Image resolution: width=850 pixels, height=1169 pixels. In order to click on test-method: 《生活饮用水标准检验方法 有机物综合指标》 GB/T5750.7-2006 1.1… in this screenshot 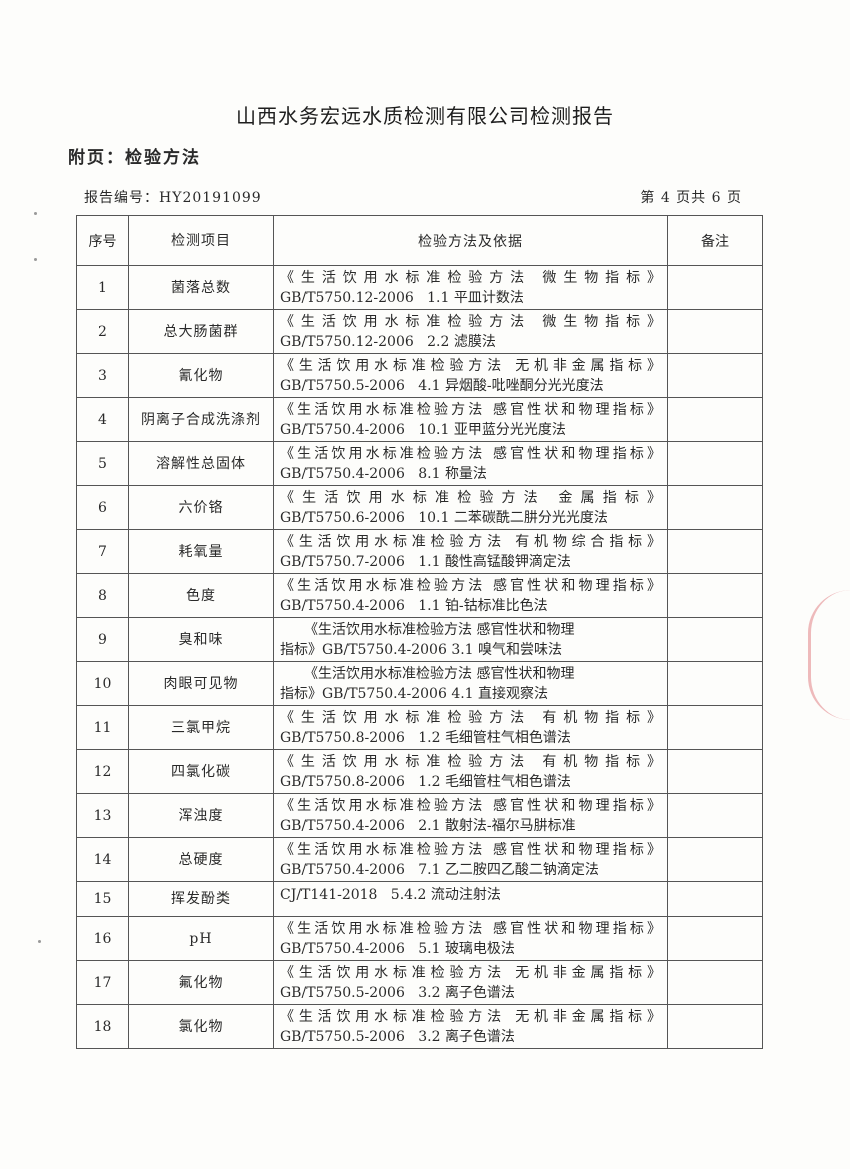, I will do `click(470, 551)`.